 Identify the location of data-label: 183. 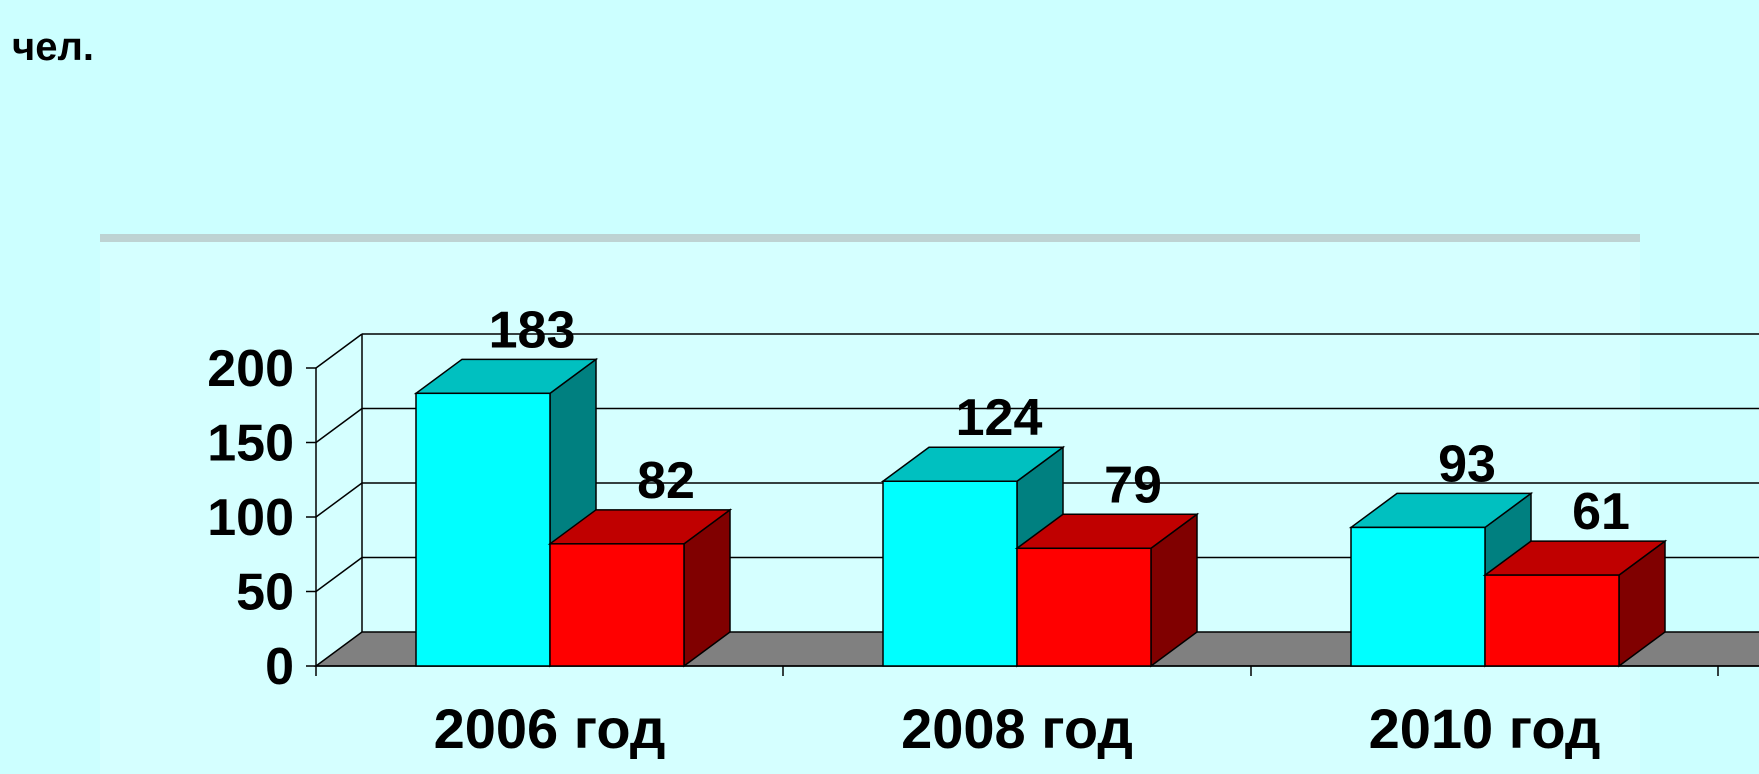
(532, 330).